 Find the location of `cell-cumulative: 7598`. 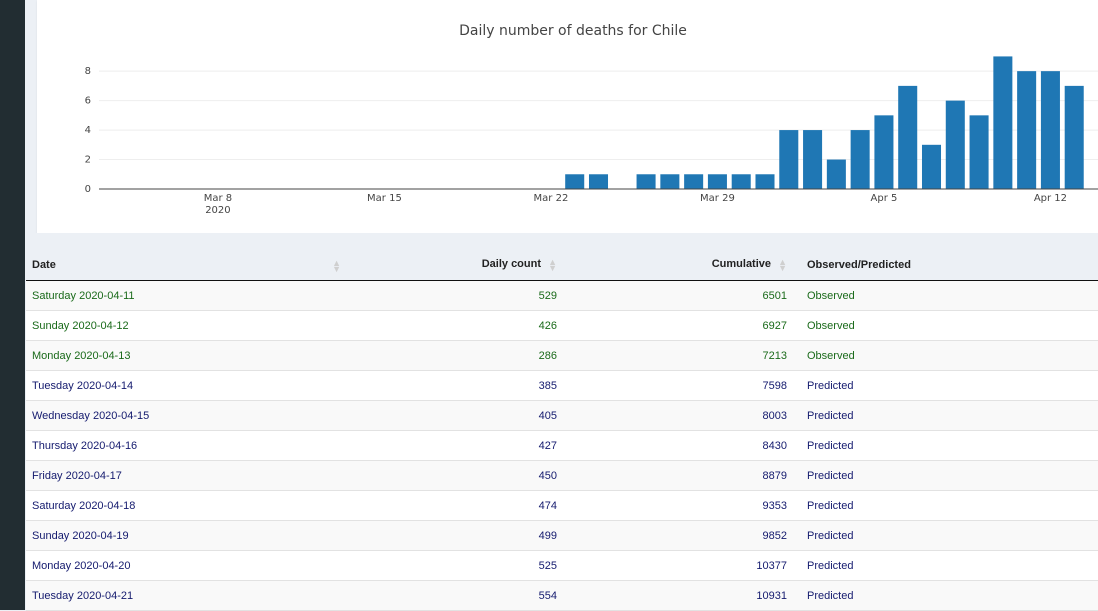

cell-cumulative: 7598 is located at coordinates (686, 385).